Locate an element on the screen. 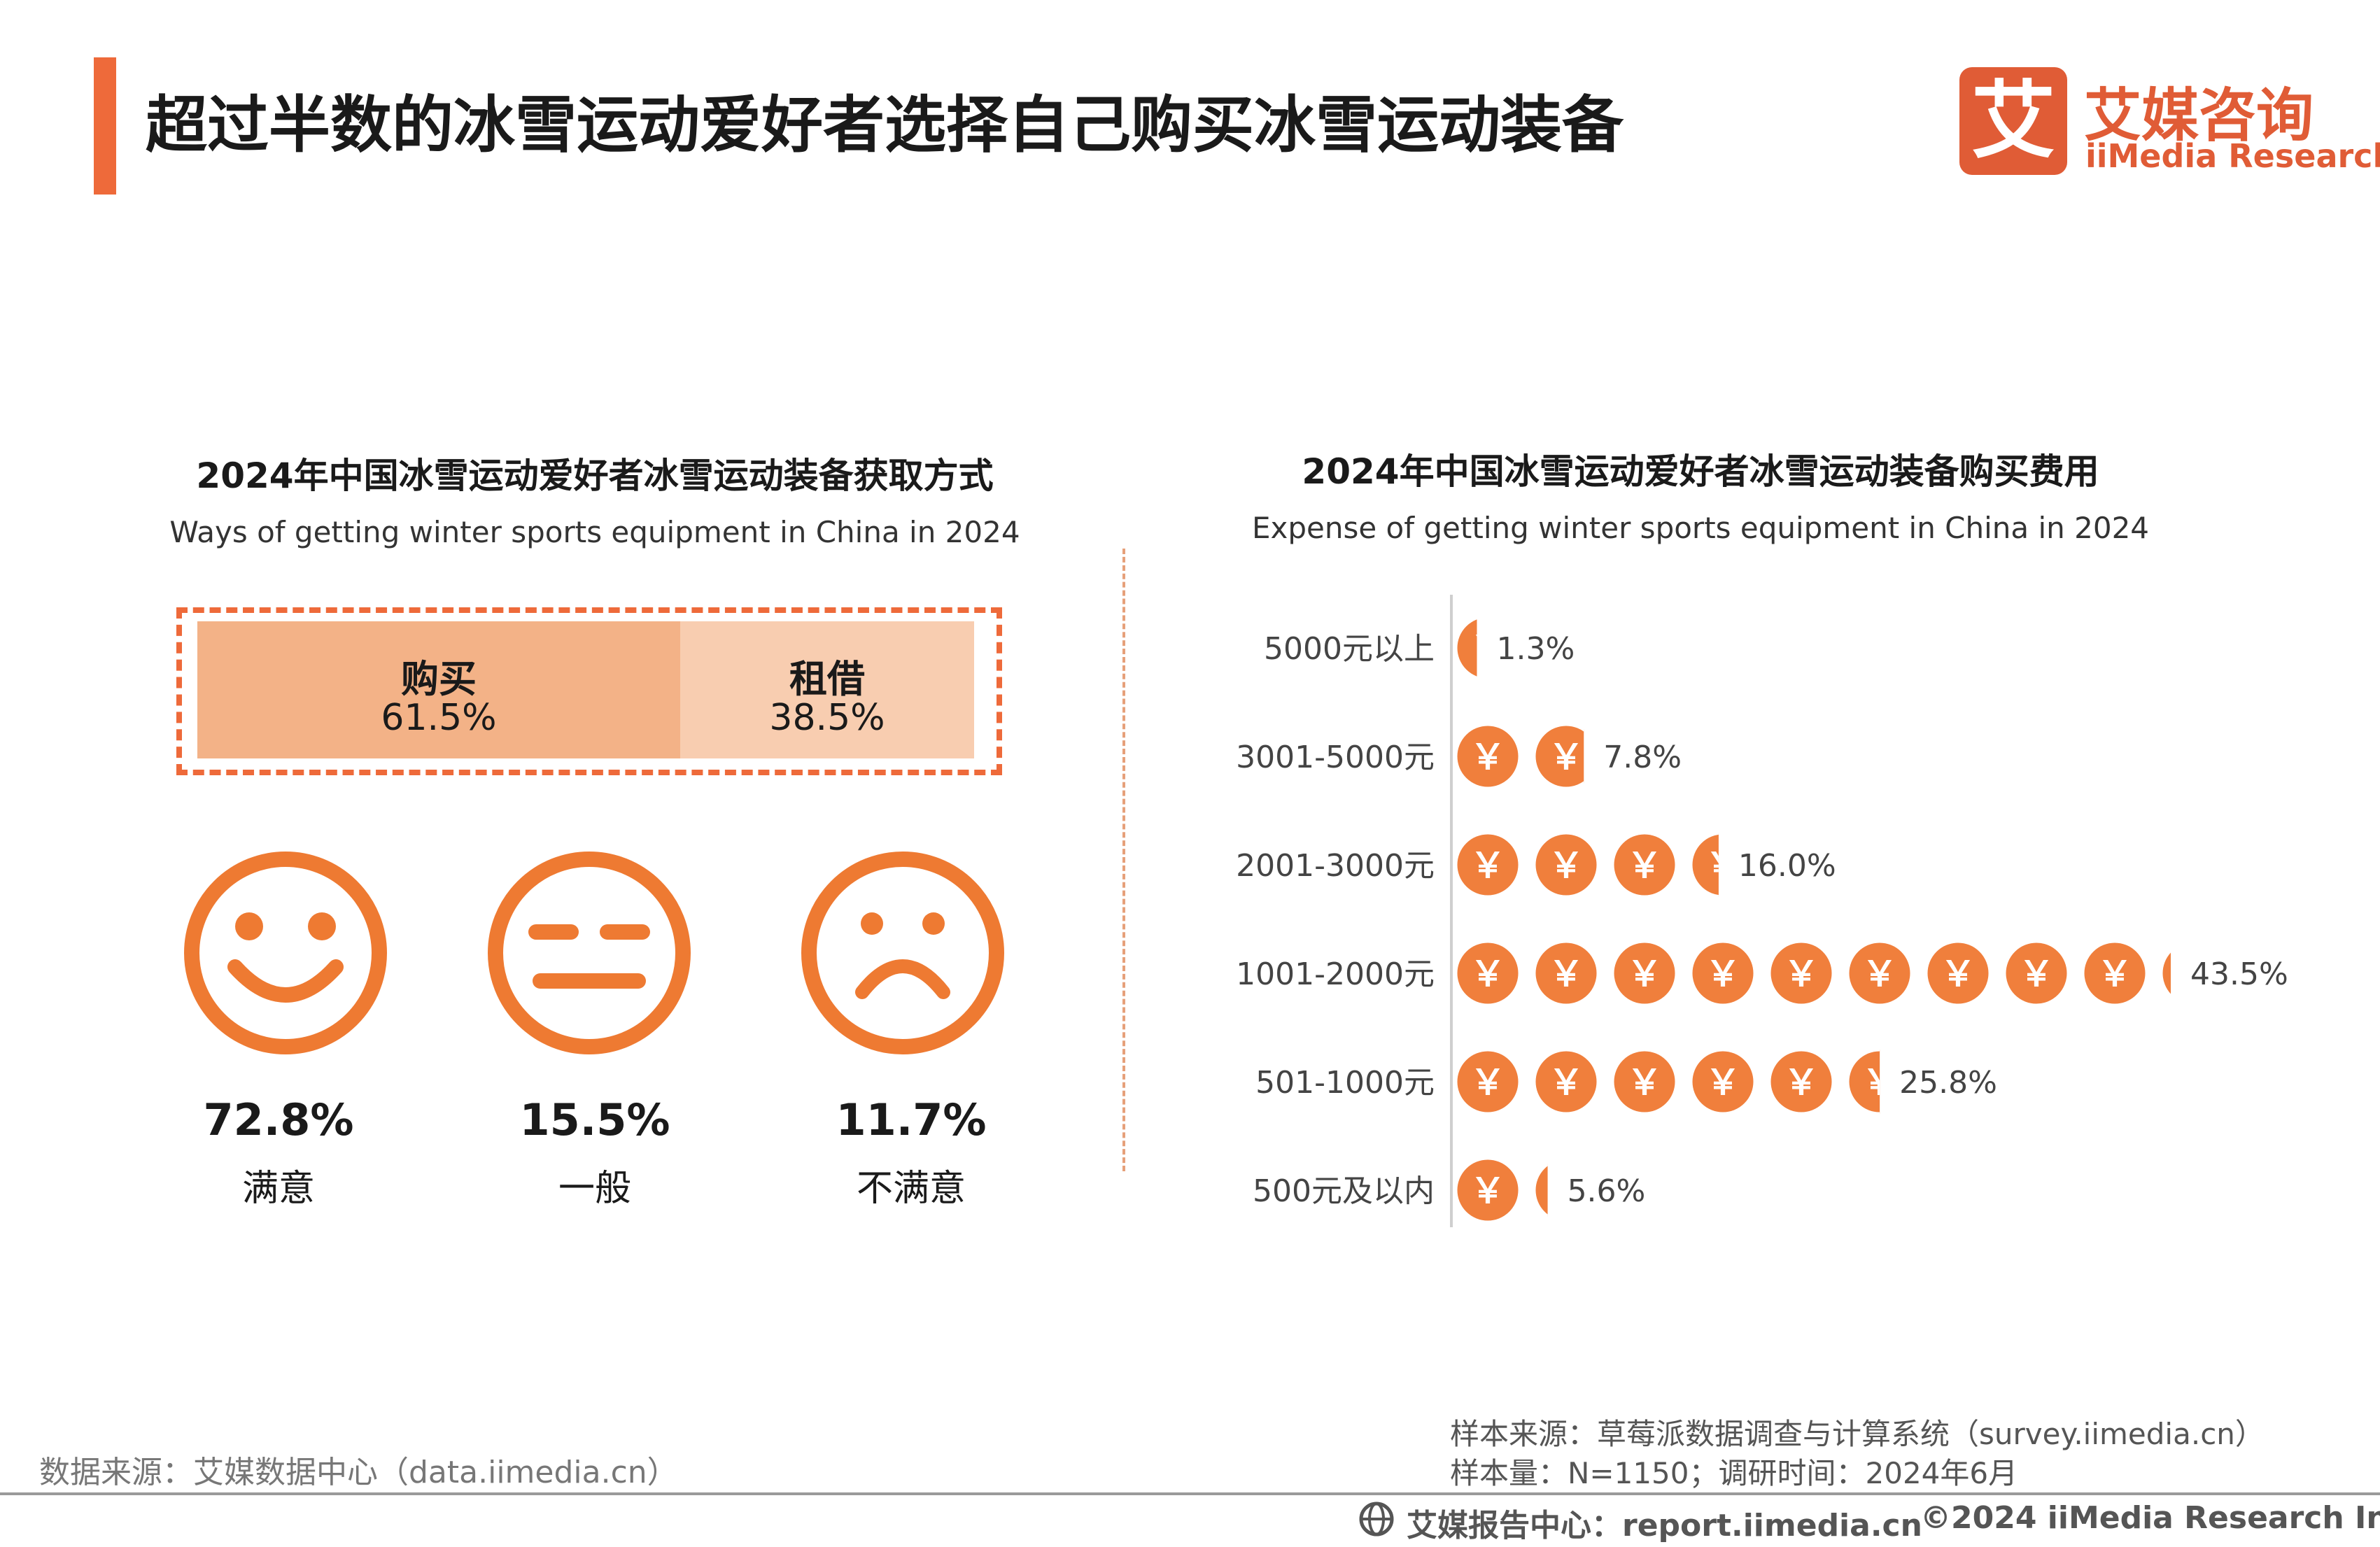  category-label: 3001-5000元 is located at coordinates (1335, 757).